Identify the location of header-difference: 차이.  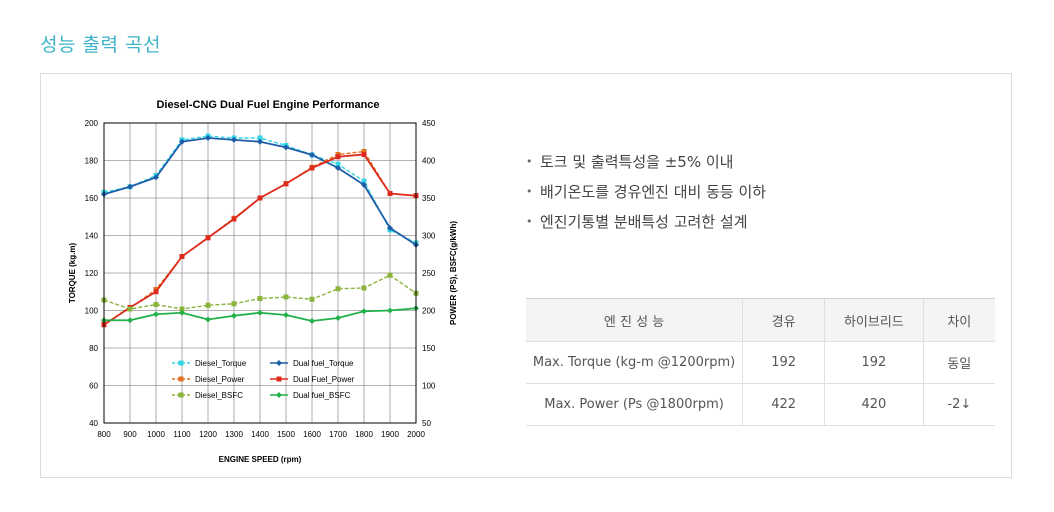
(958, 320).